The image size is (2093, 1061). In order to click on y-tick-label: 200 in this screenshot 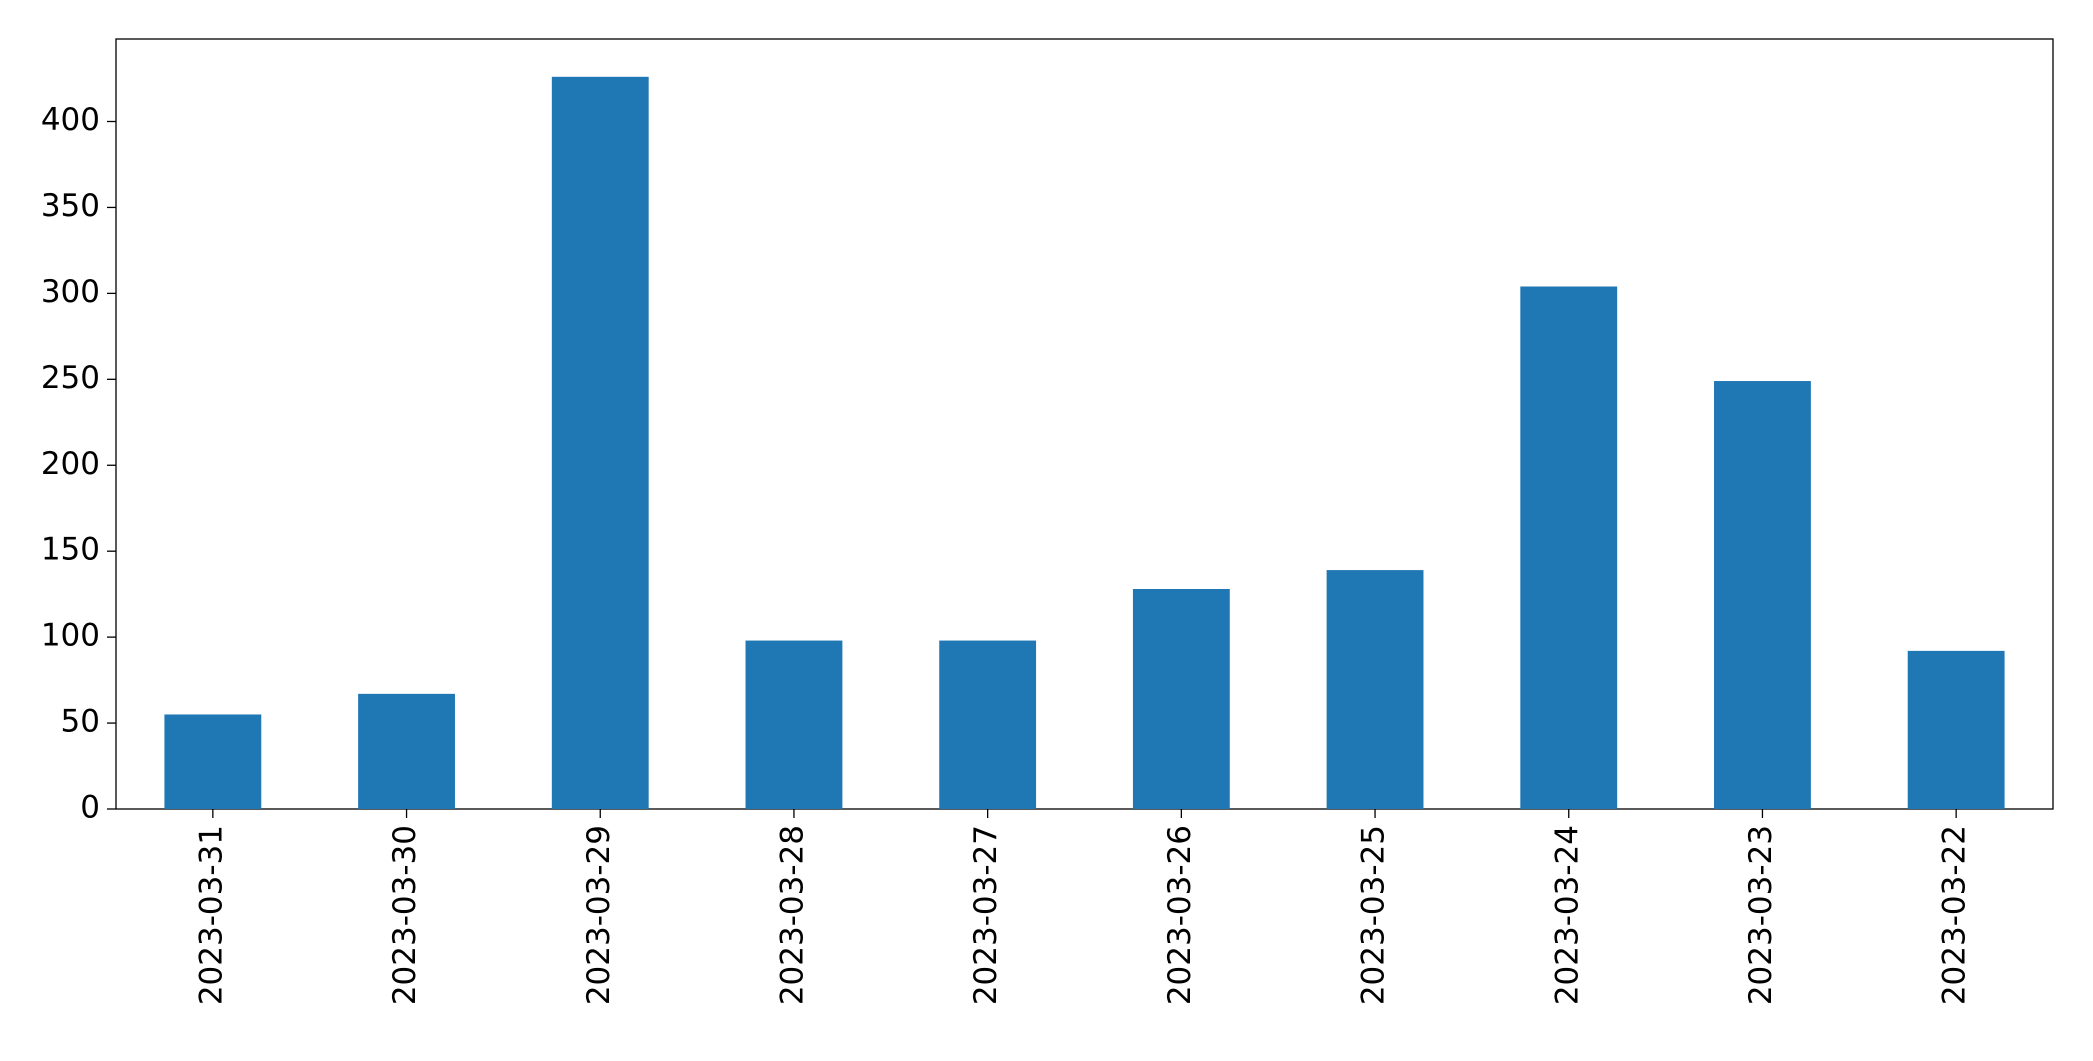, I will do `click(70, 464)`.